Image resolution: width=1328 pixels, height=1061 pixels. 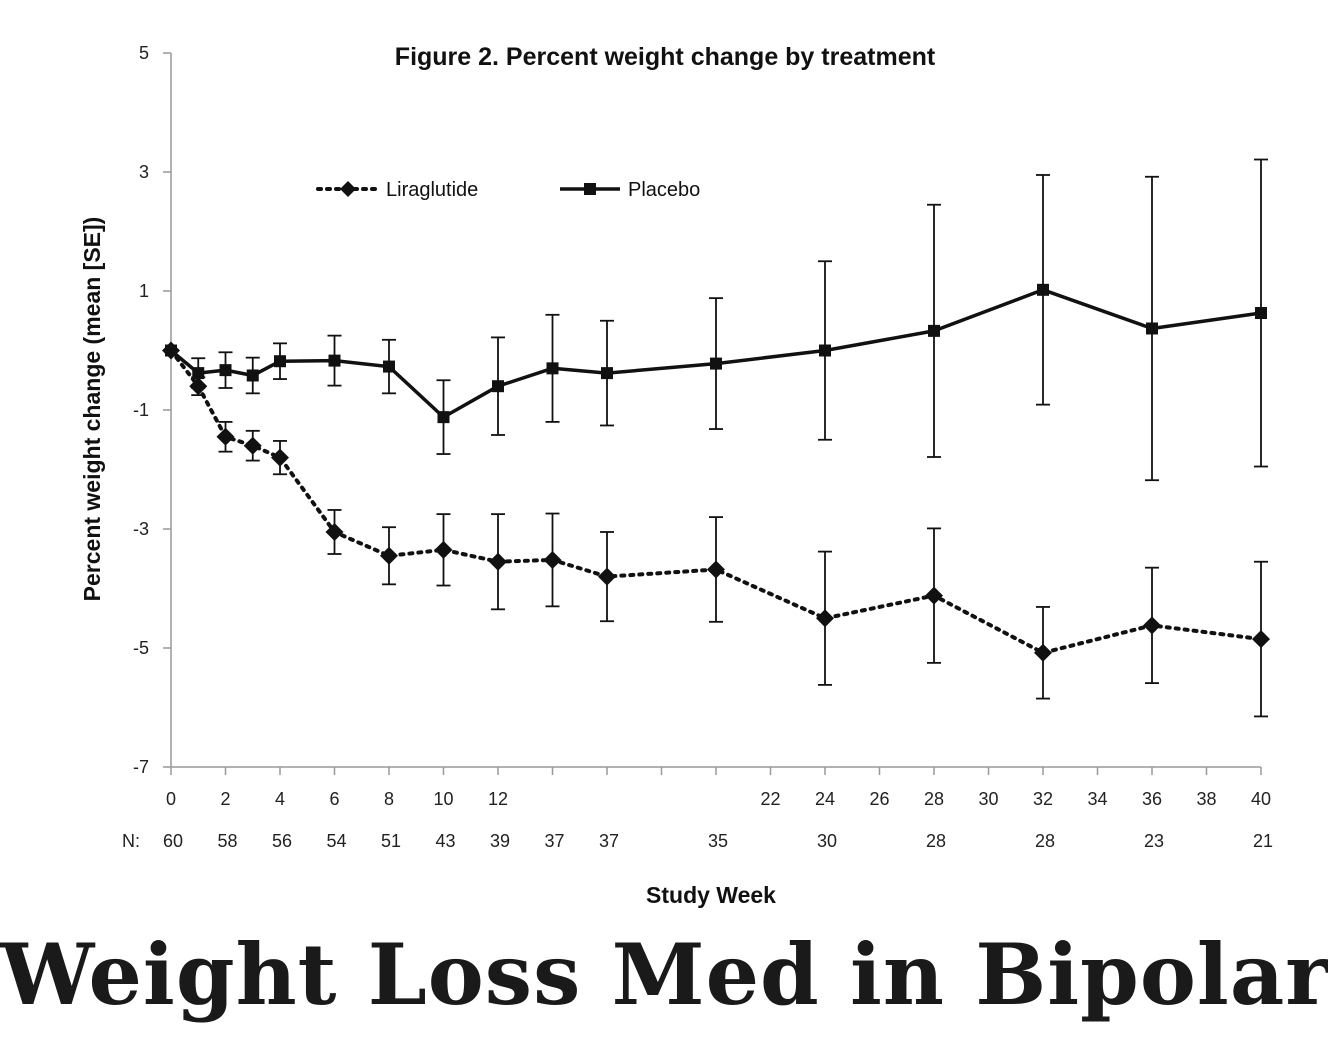 I want to click on n-value: 56, so click(x=282, y=841).